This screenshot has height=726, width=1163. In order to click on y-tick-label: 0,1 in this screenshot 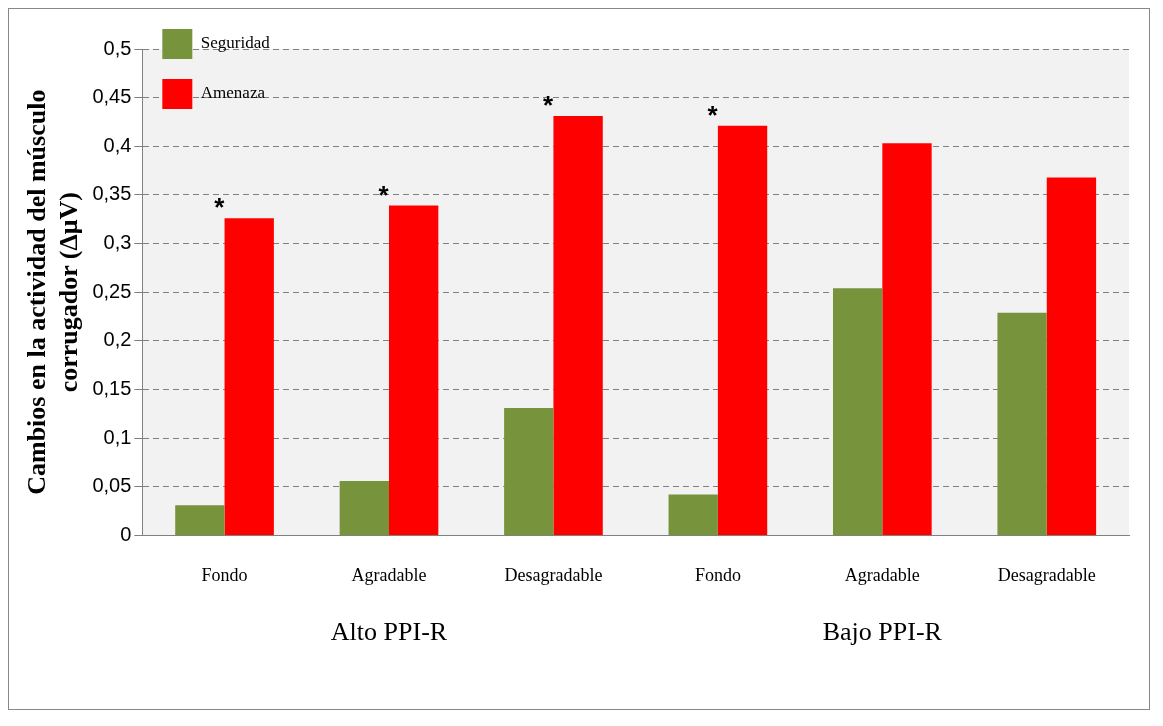, I will do `click(117, 436)`.